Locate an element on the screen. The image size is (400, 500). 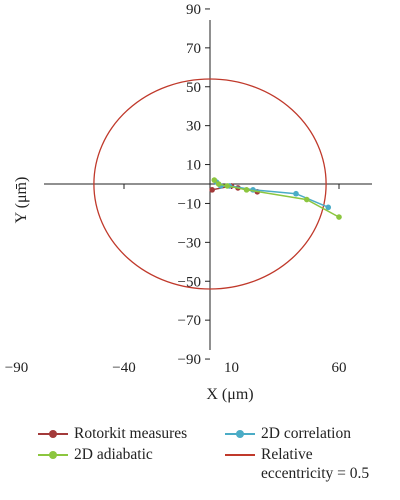
legend-item-2d-correlation: 2D correlation is located at coordinates (288, 433).